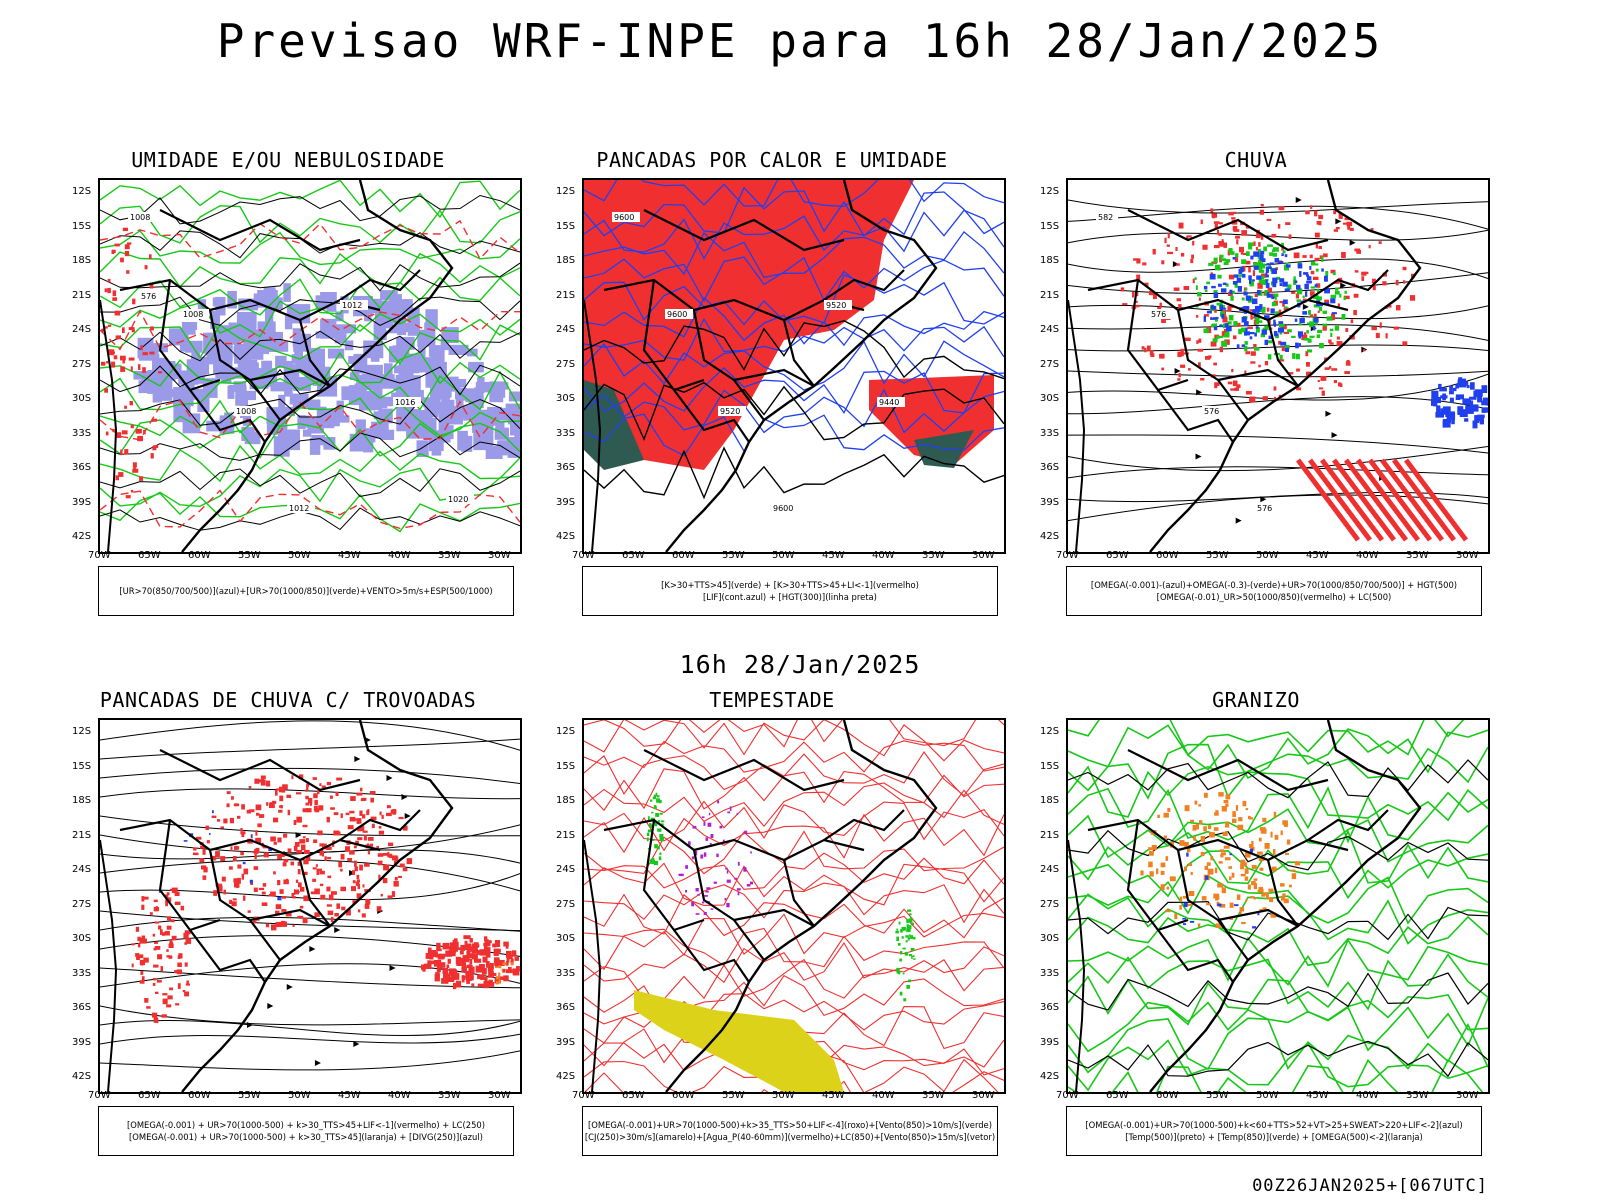 This screenshot has width=1600, height=1200. I want to click on temp500-contour, so click(1278, 920).